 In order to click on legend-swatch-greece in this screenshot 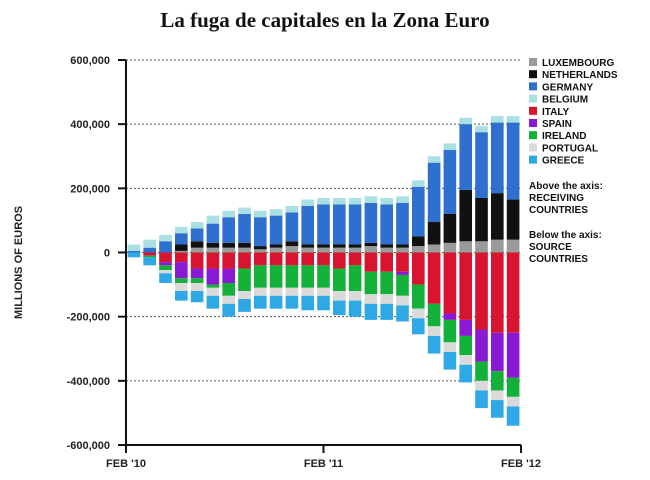, I will do `click(533, 159)`.